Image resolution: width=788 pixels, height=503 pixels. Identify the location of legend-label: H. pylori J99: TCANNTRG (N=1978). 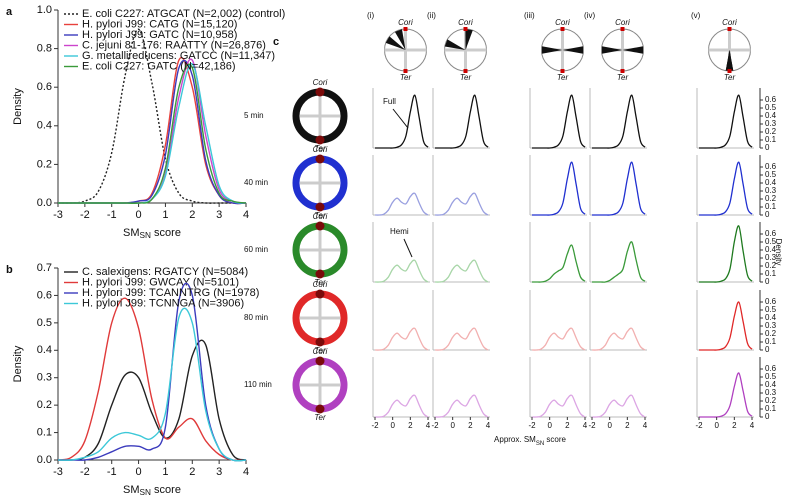
(170, 293).